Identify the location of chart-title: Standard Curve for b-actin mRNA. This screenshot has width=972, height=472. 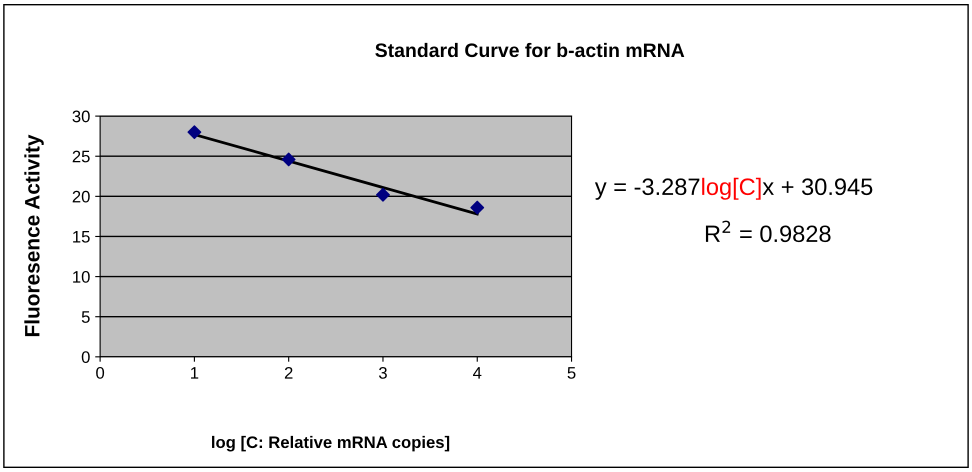
(529, 50).